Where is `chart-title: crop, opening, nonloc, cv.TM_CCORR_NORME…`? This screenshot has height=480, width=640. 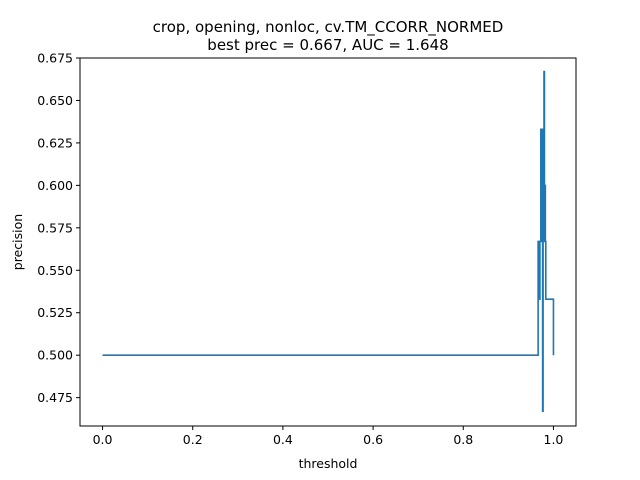 chart-title: crop, opening, nonloc, cv.TM_CCORR_NORME… is located at coordinates (328, 27).